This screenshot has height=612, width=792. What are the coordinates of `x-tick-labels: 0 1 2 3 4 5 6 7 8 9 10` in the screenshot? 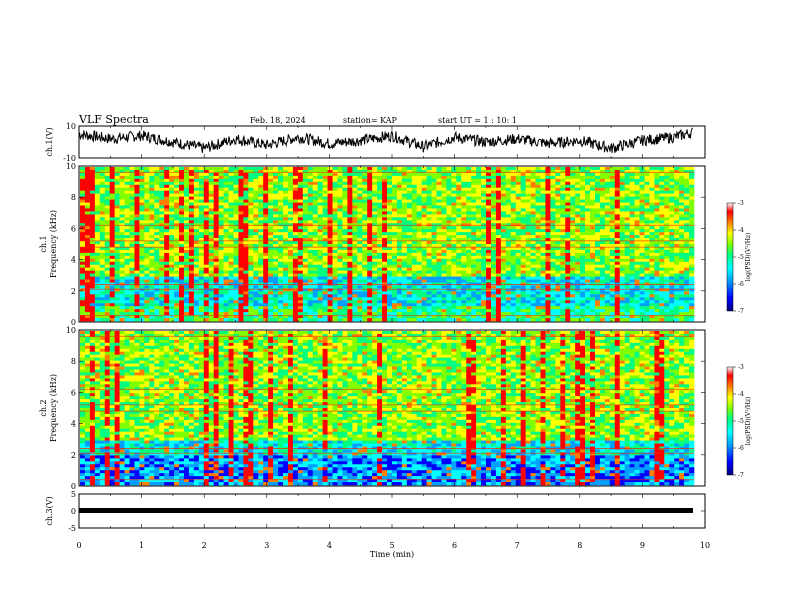 It's located at (393, 545).